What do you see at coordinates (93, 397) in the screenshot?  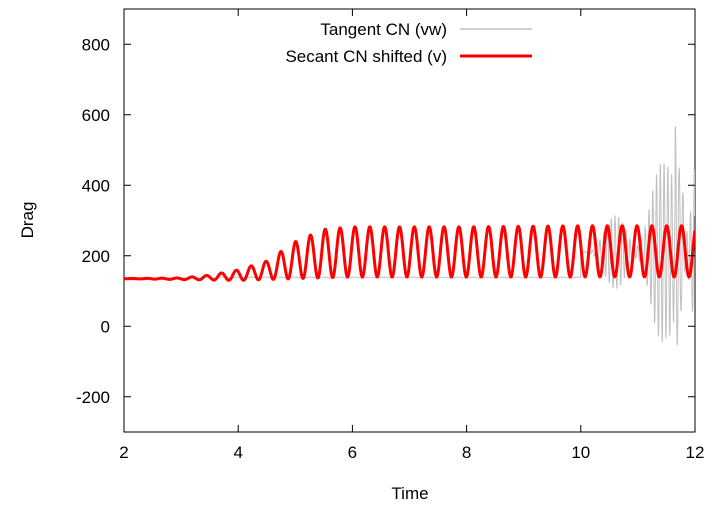 I see `y-tick-label: -200` at bounding box center [93, 397].